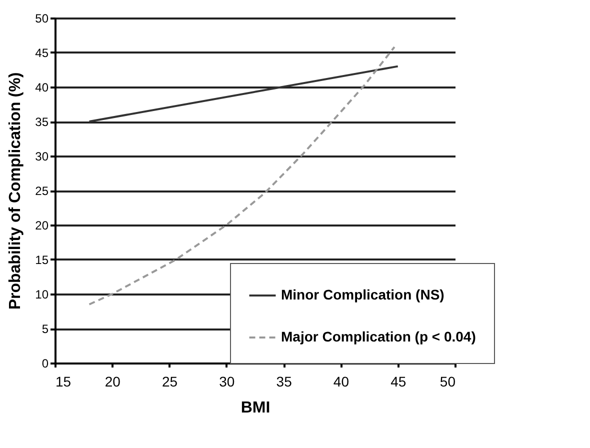 Image resolution: width=590 pixels, height=448 pixels. I want to click on x-tick-label: 30, so click(227, 382).